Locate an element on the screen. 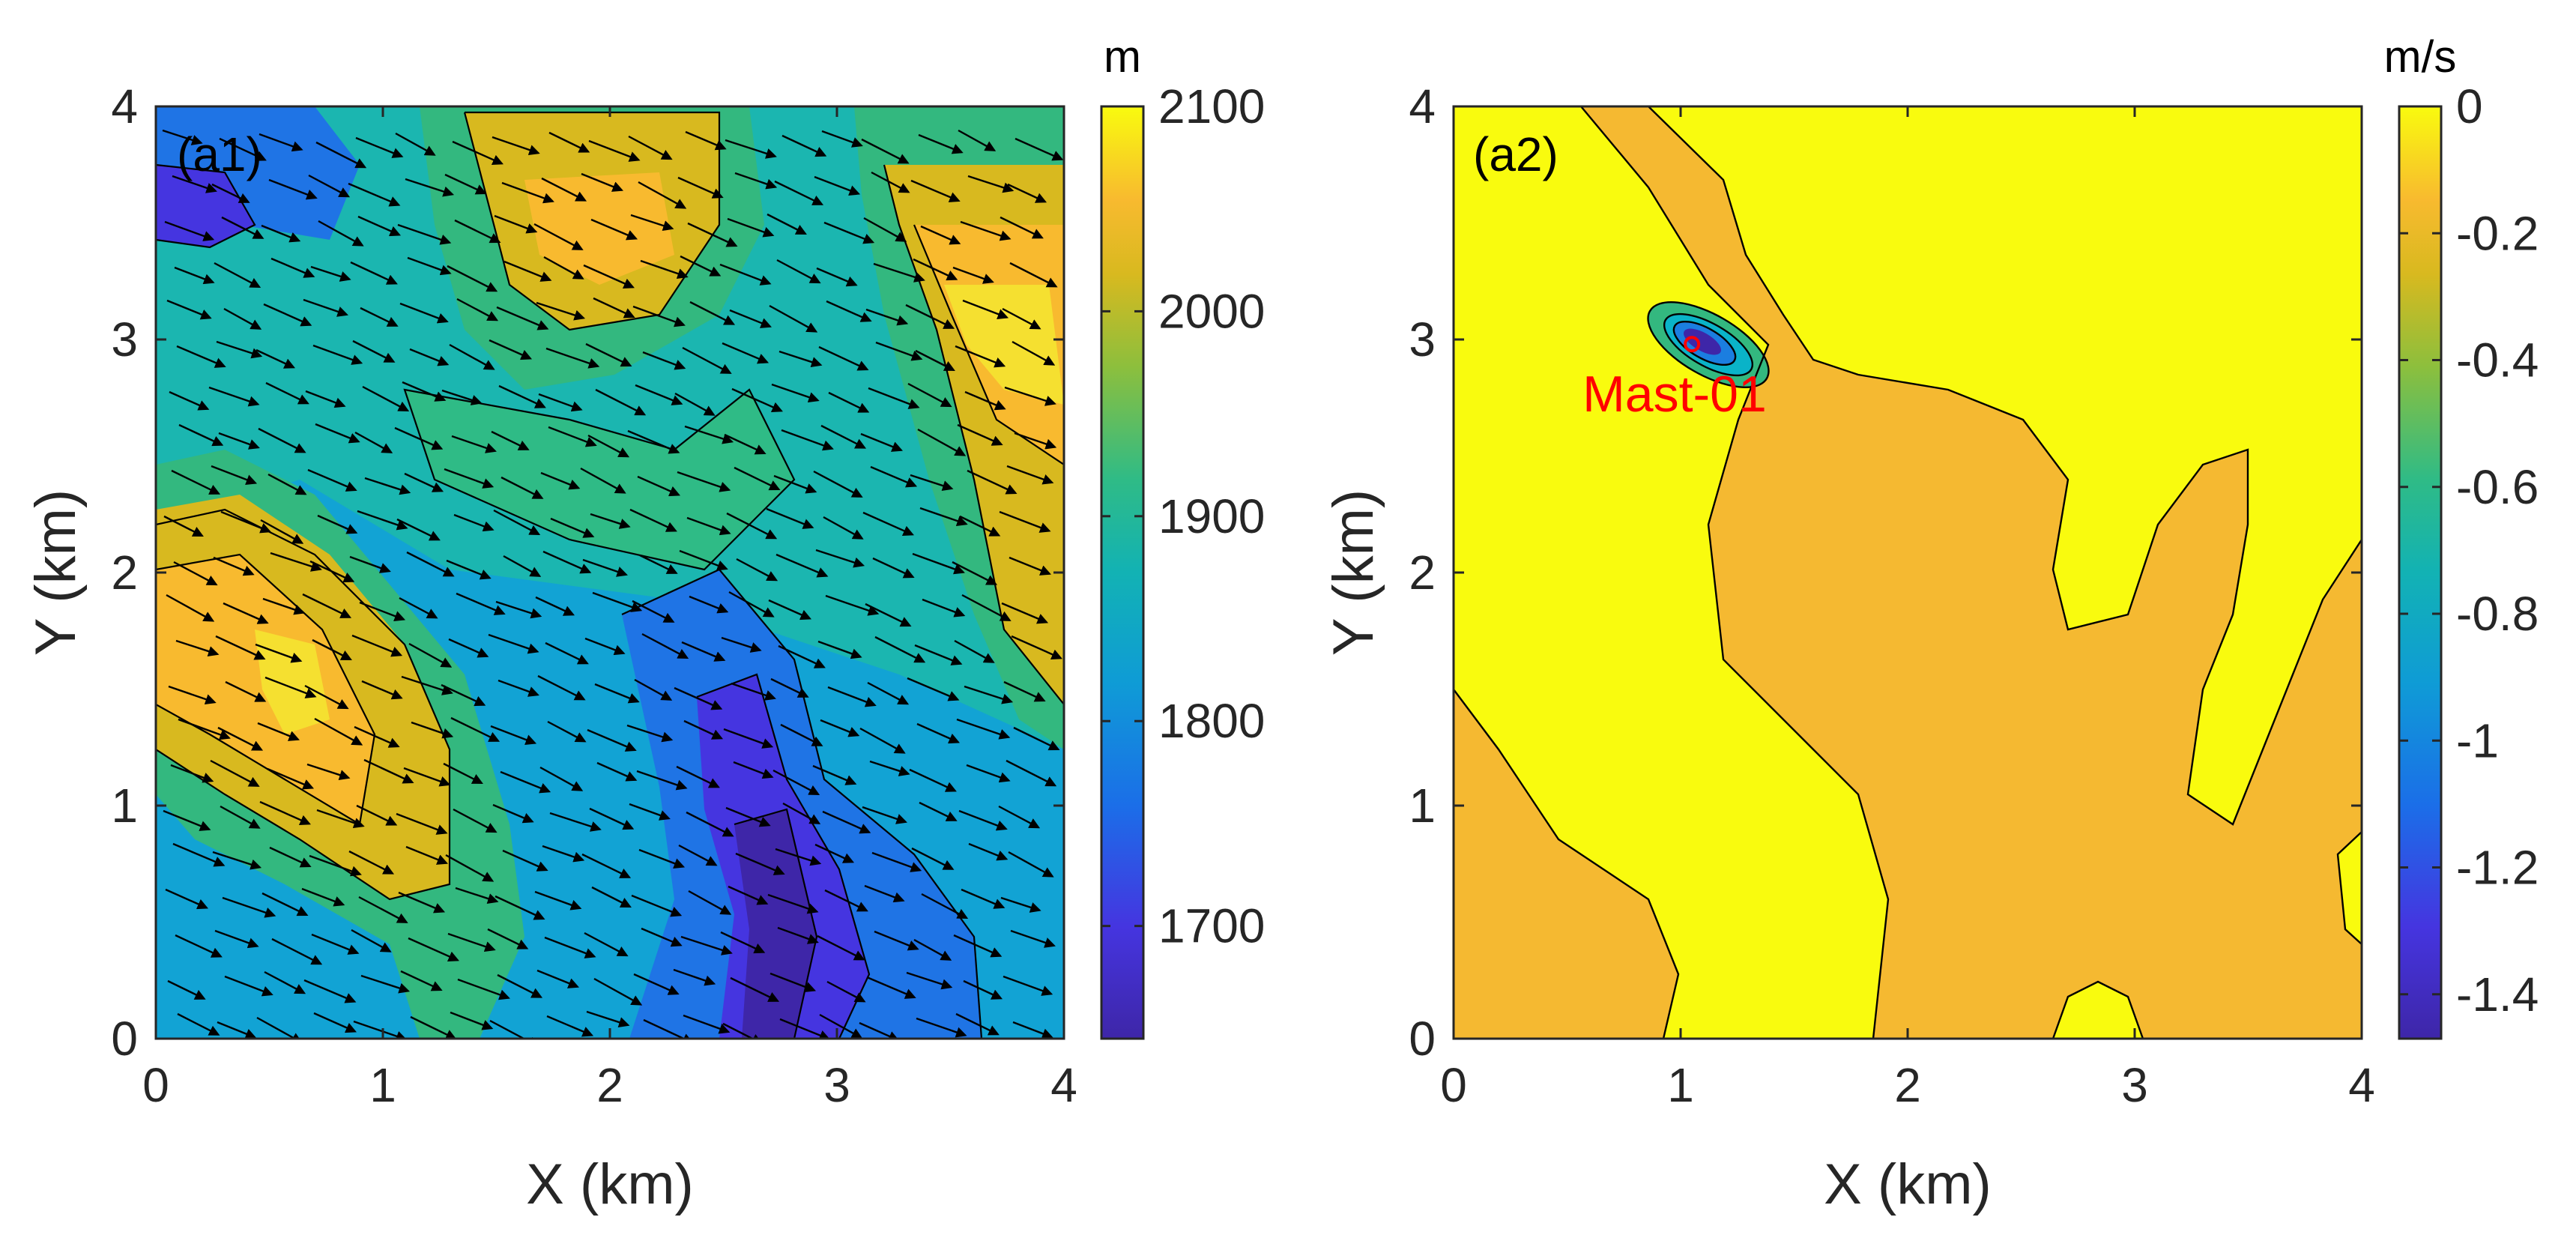 The width and height of the screenshot is (2576, 1238). panel-label-a1: (a1) is located at coordinates (219, 154).